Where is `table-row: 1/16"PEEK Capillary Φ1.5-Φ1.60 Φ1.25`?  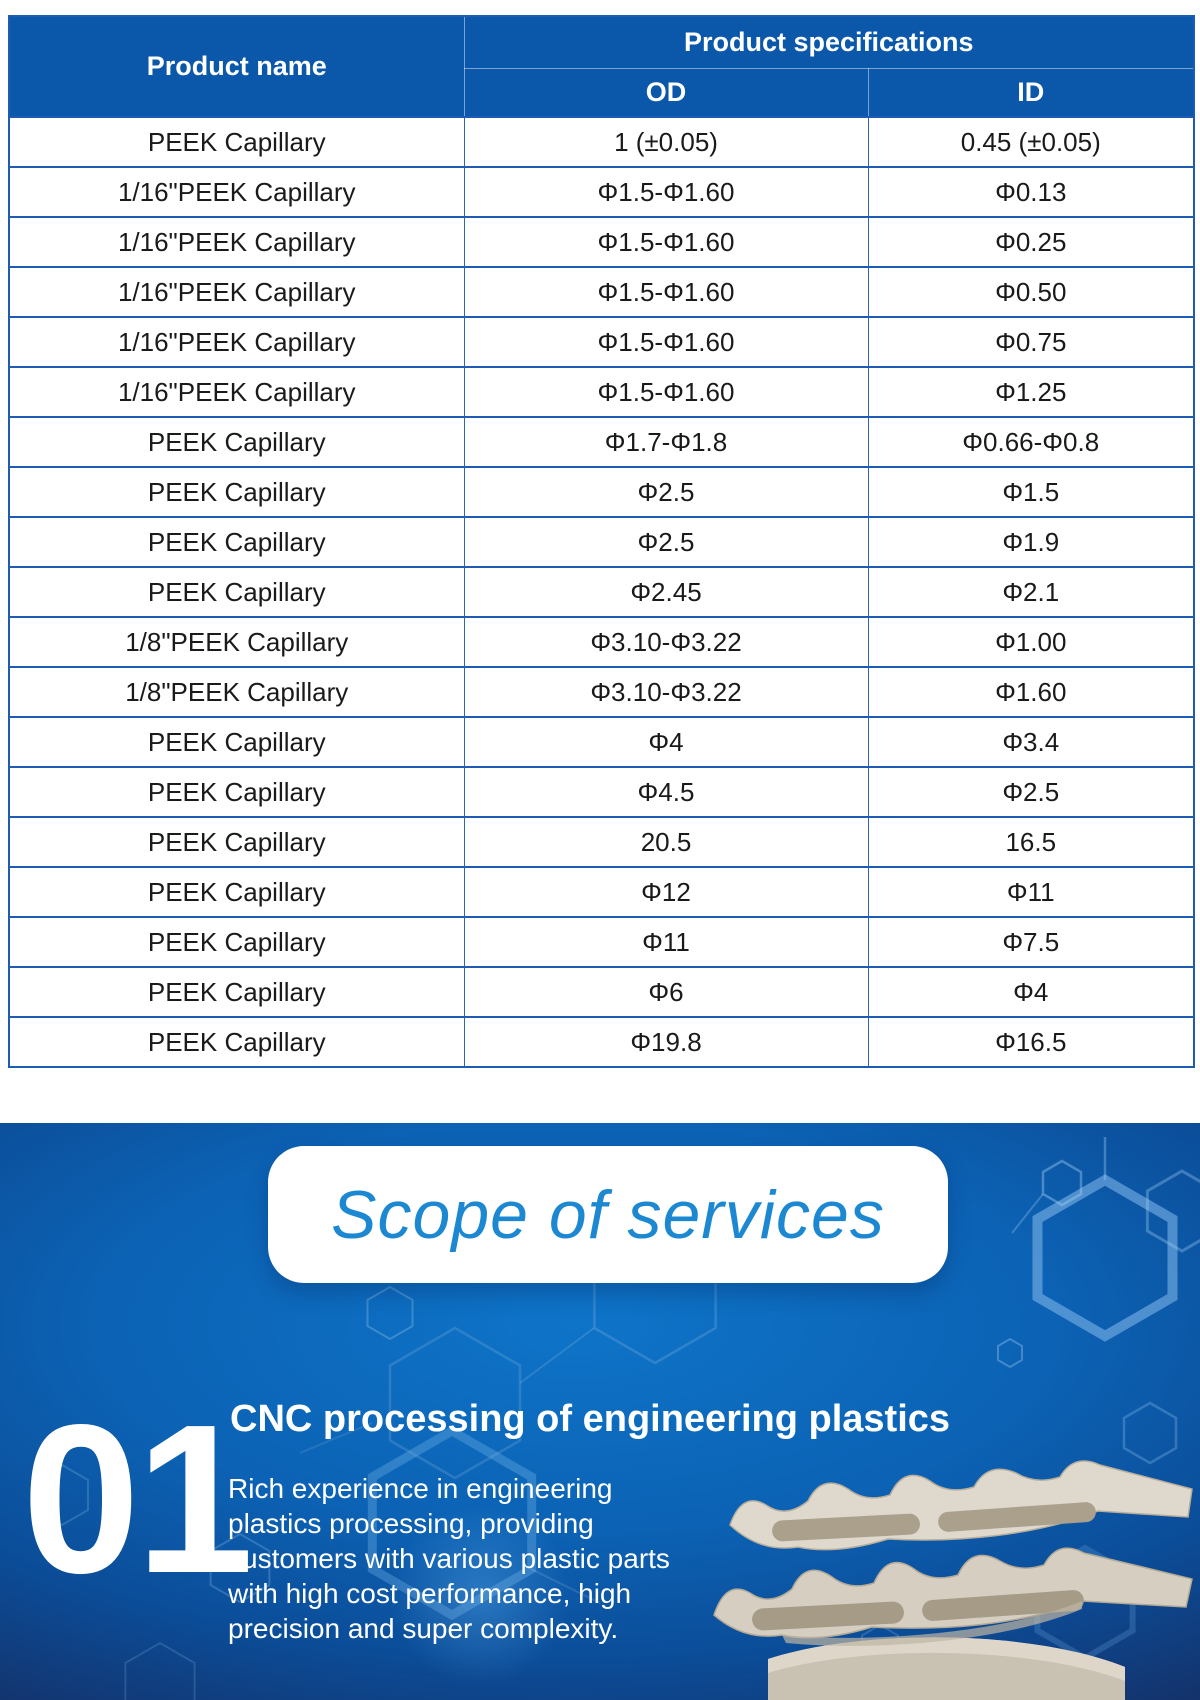 table-row: 1/16"PEEK Capillary Φ1.5-Φ1.60 Φ1.25 is located at coordinates (601, 392).